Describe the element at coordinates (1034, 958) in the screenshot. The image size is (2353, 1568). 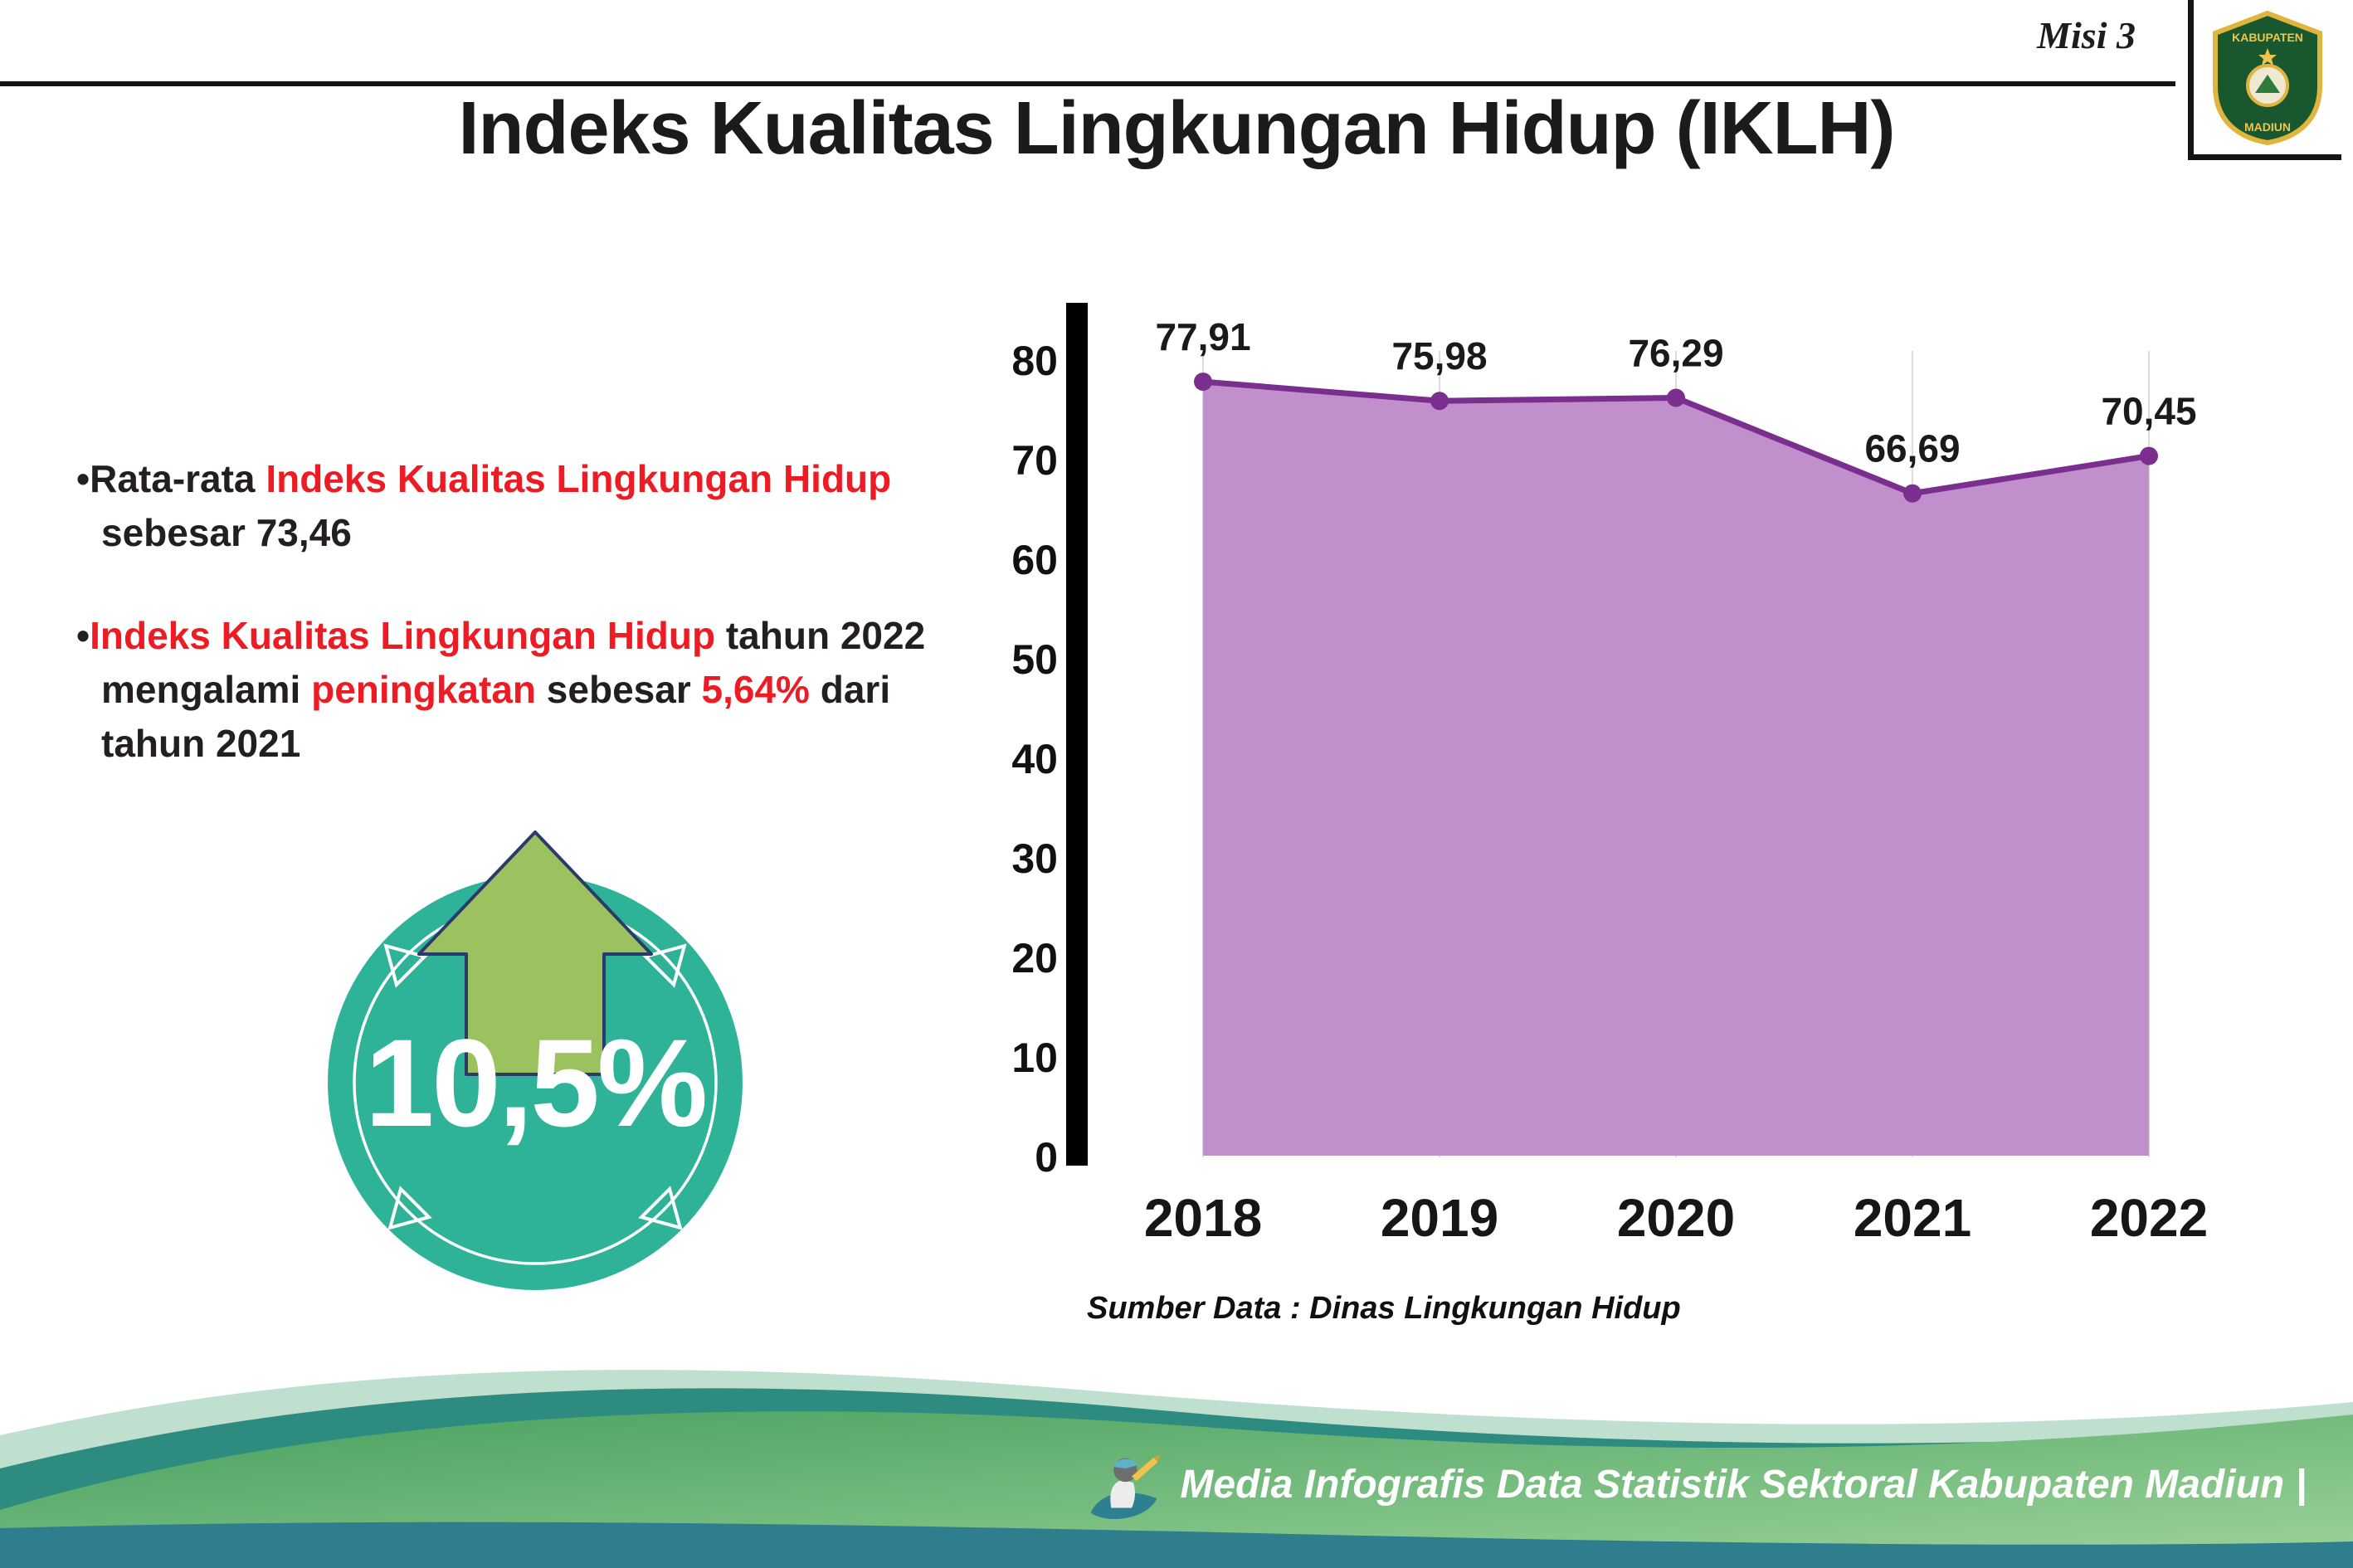
I see `svg-text: 20` at that location.